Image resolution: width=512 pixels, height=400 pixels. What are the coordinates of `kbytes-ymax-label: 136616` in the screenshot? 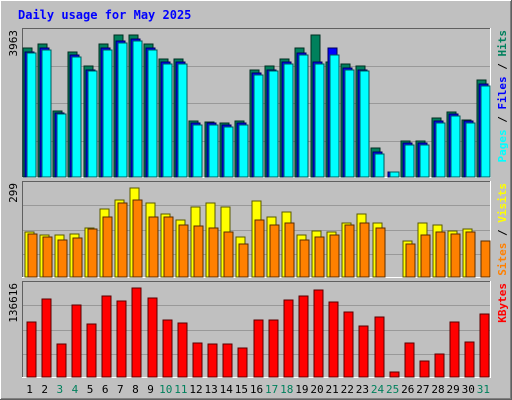 It's located at (13, 303).